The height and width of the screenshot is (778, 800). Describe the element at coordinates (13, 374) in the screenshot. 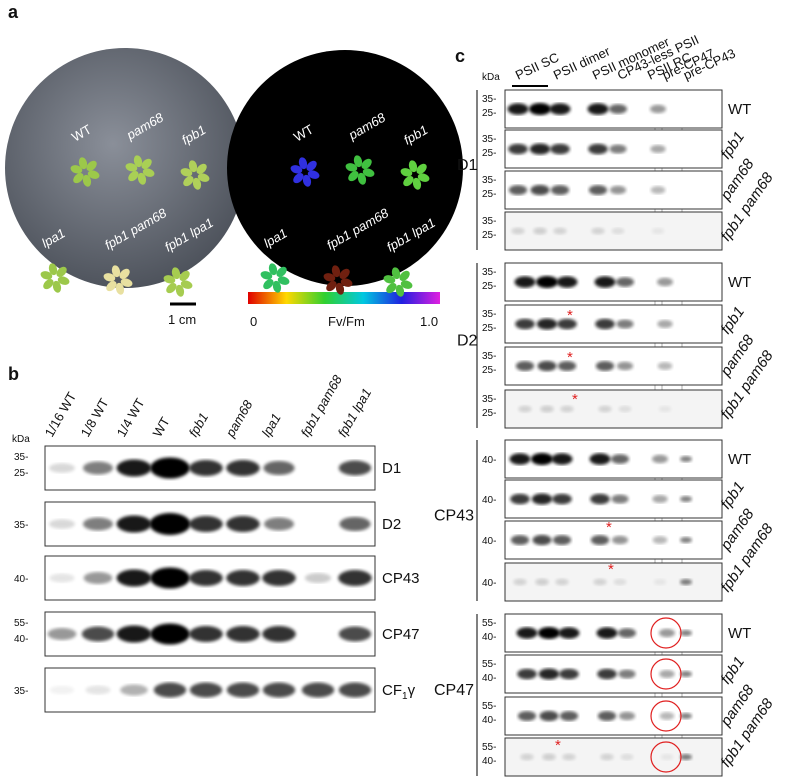

I see `panel-label: b` at that location.